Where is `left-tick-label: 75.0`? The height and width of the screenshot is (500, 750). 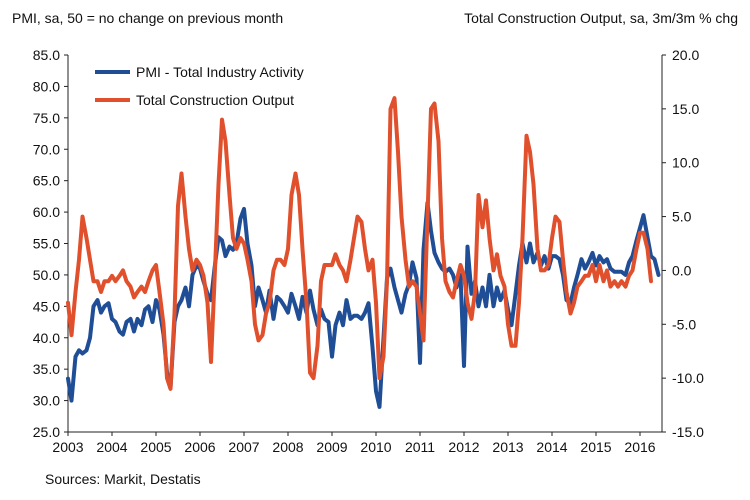
left-tick-label: 75.0 is located at coordinates (46, 118).